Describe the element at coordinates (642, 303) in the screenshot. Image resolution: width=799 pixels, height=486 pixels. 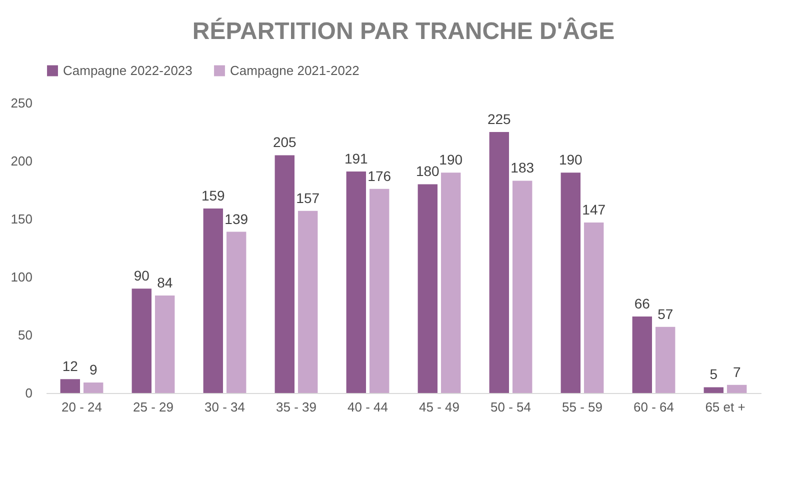
I see `data-label: 66` at that location.